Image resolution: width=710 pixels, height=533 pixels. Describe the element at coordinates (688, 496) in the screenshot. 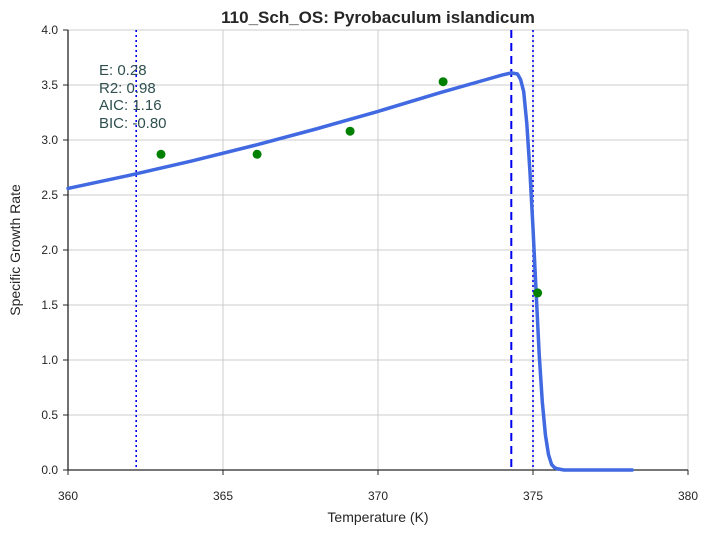

I see `x-tick-label: 380` at that location.